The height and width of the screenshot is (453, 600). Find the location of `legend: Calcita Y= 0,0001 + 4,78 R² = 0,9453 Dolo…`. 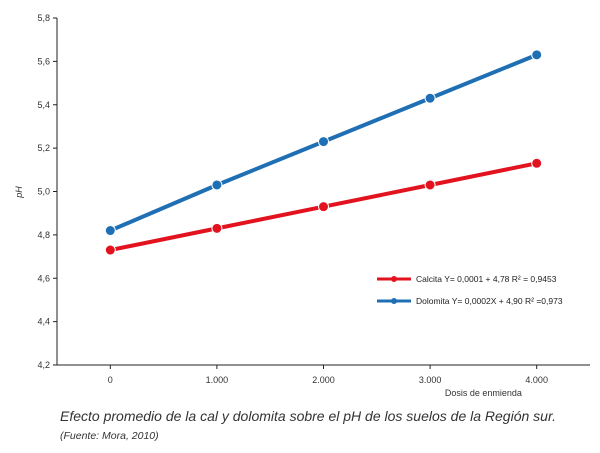

legend: Calcita Y= 0,0001 + 4,78 R² = 0,9453 Dolo… is located at coordinates (470, 290).